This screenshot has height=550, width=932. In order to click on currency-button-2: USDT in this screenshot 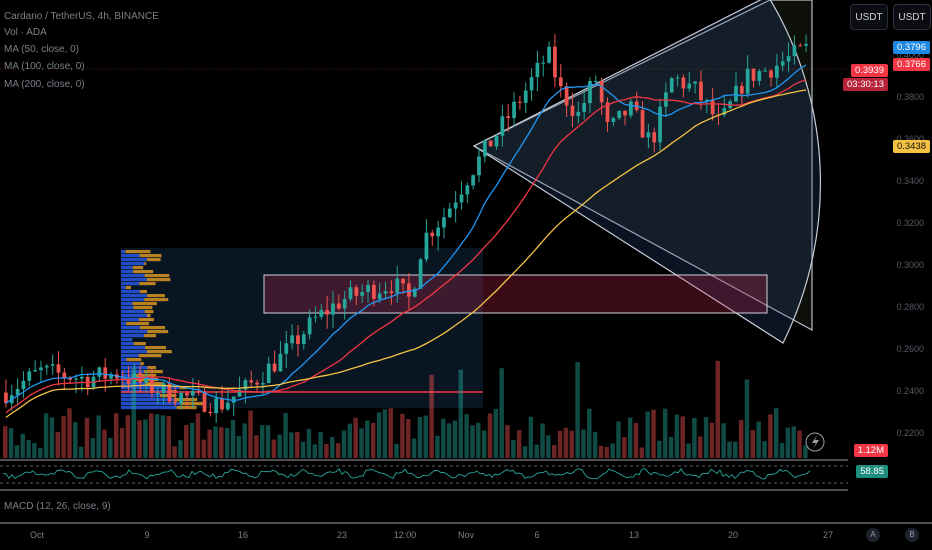, I will do `click(912, 17)`.